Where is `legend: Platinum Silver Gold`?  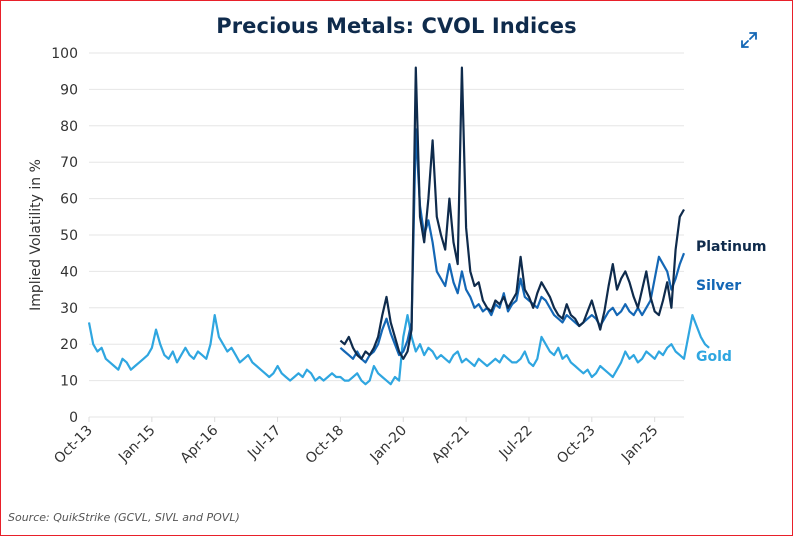 legend: Platinum Silver Gold is located at coordinates (731, 302).